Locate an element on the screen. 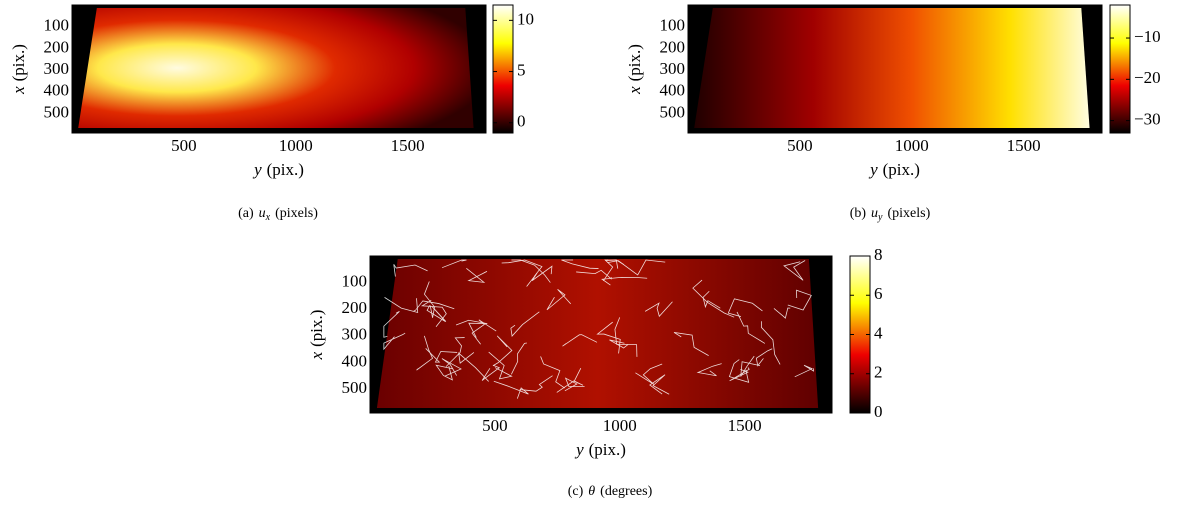 The height and width of the screenshot is (506, 1177). colorbar-tick-label: −10 is located at coordinates (1147, 36).